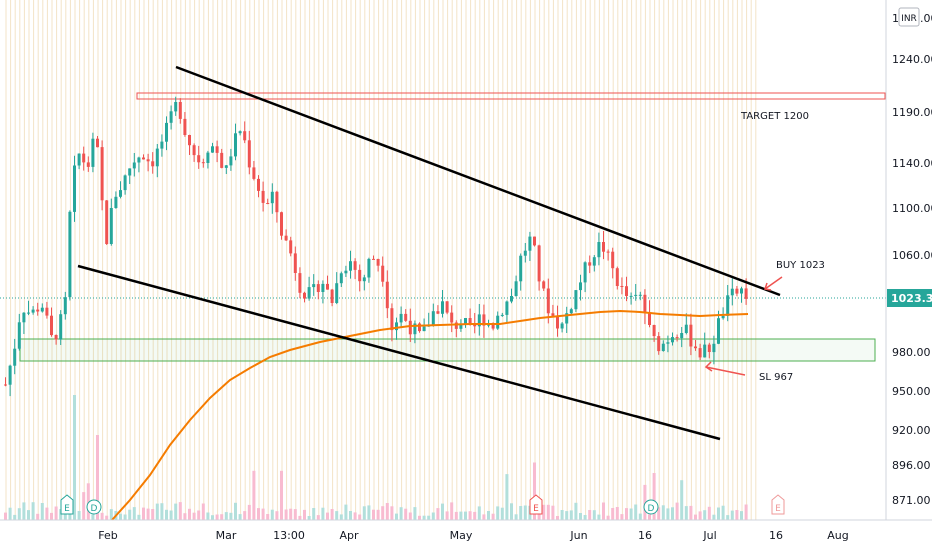 The height and width of the screenshot is (550, 932). What do you see at coordinates (911, 430) in the screenshot?
I see `y-tick-label: 920.00` at bounding box center [911, 430].